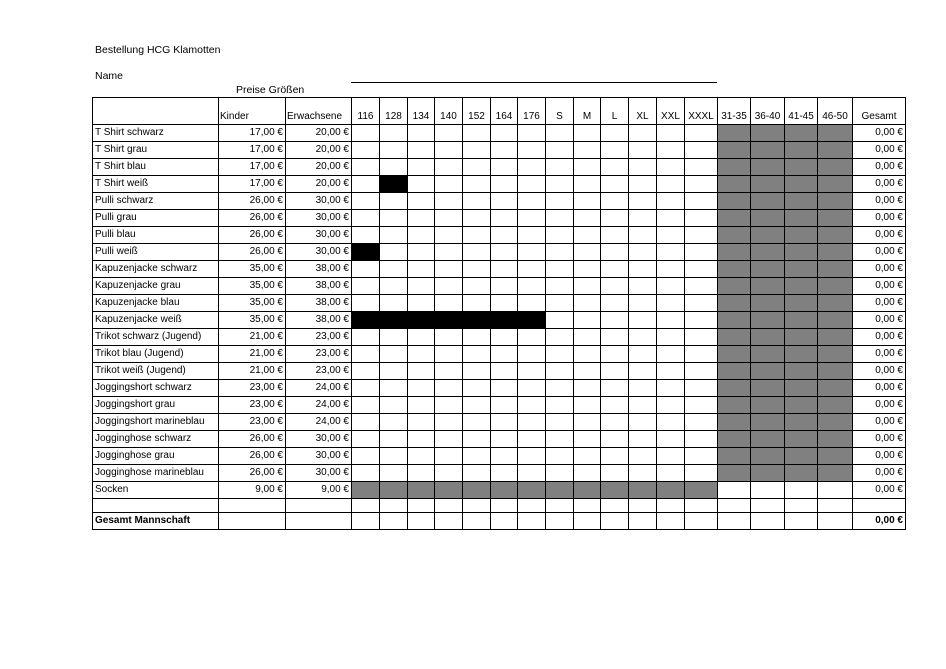 The width and height of the screenshot is (946, 669). I want to click on name-input-line, so click(534, 82).